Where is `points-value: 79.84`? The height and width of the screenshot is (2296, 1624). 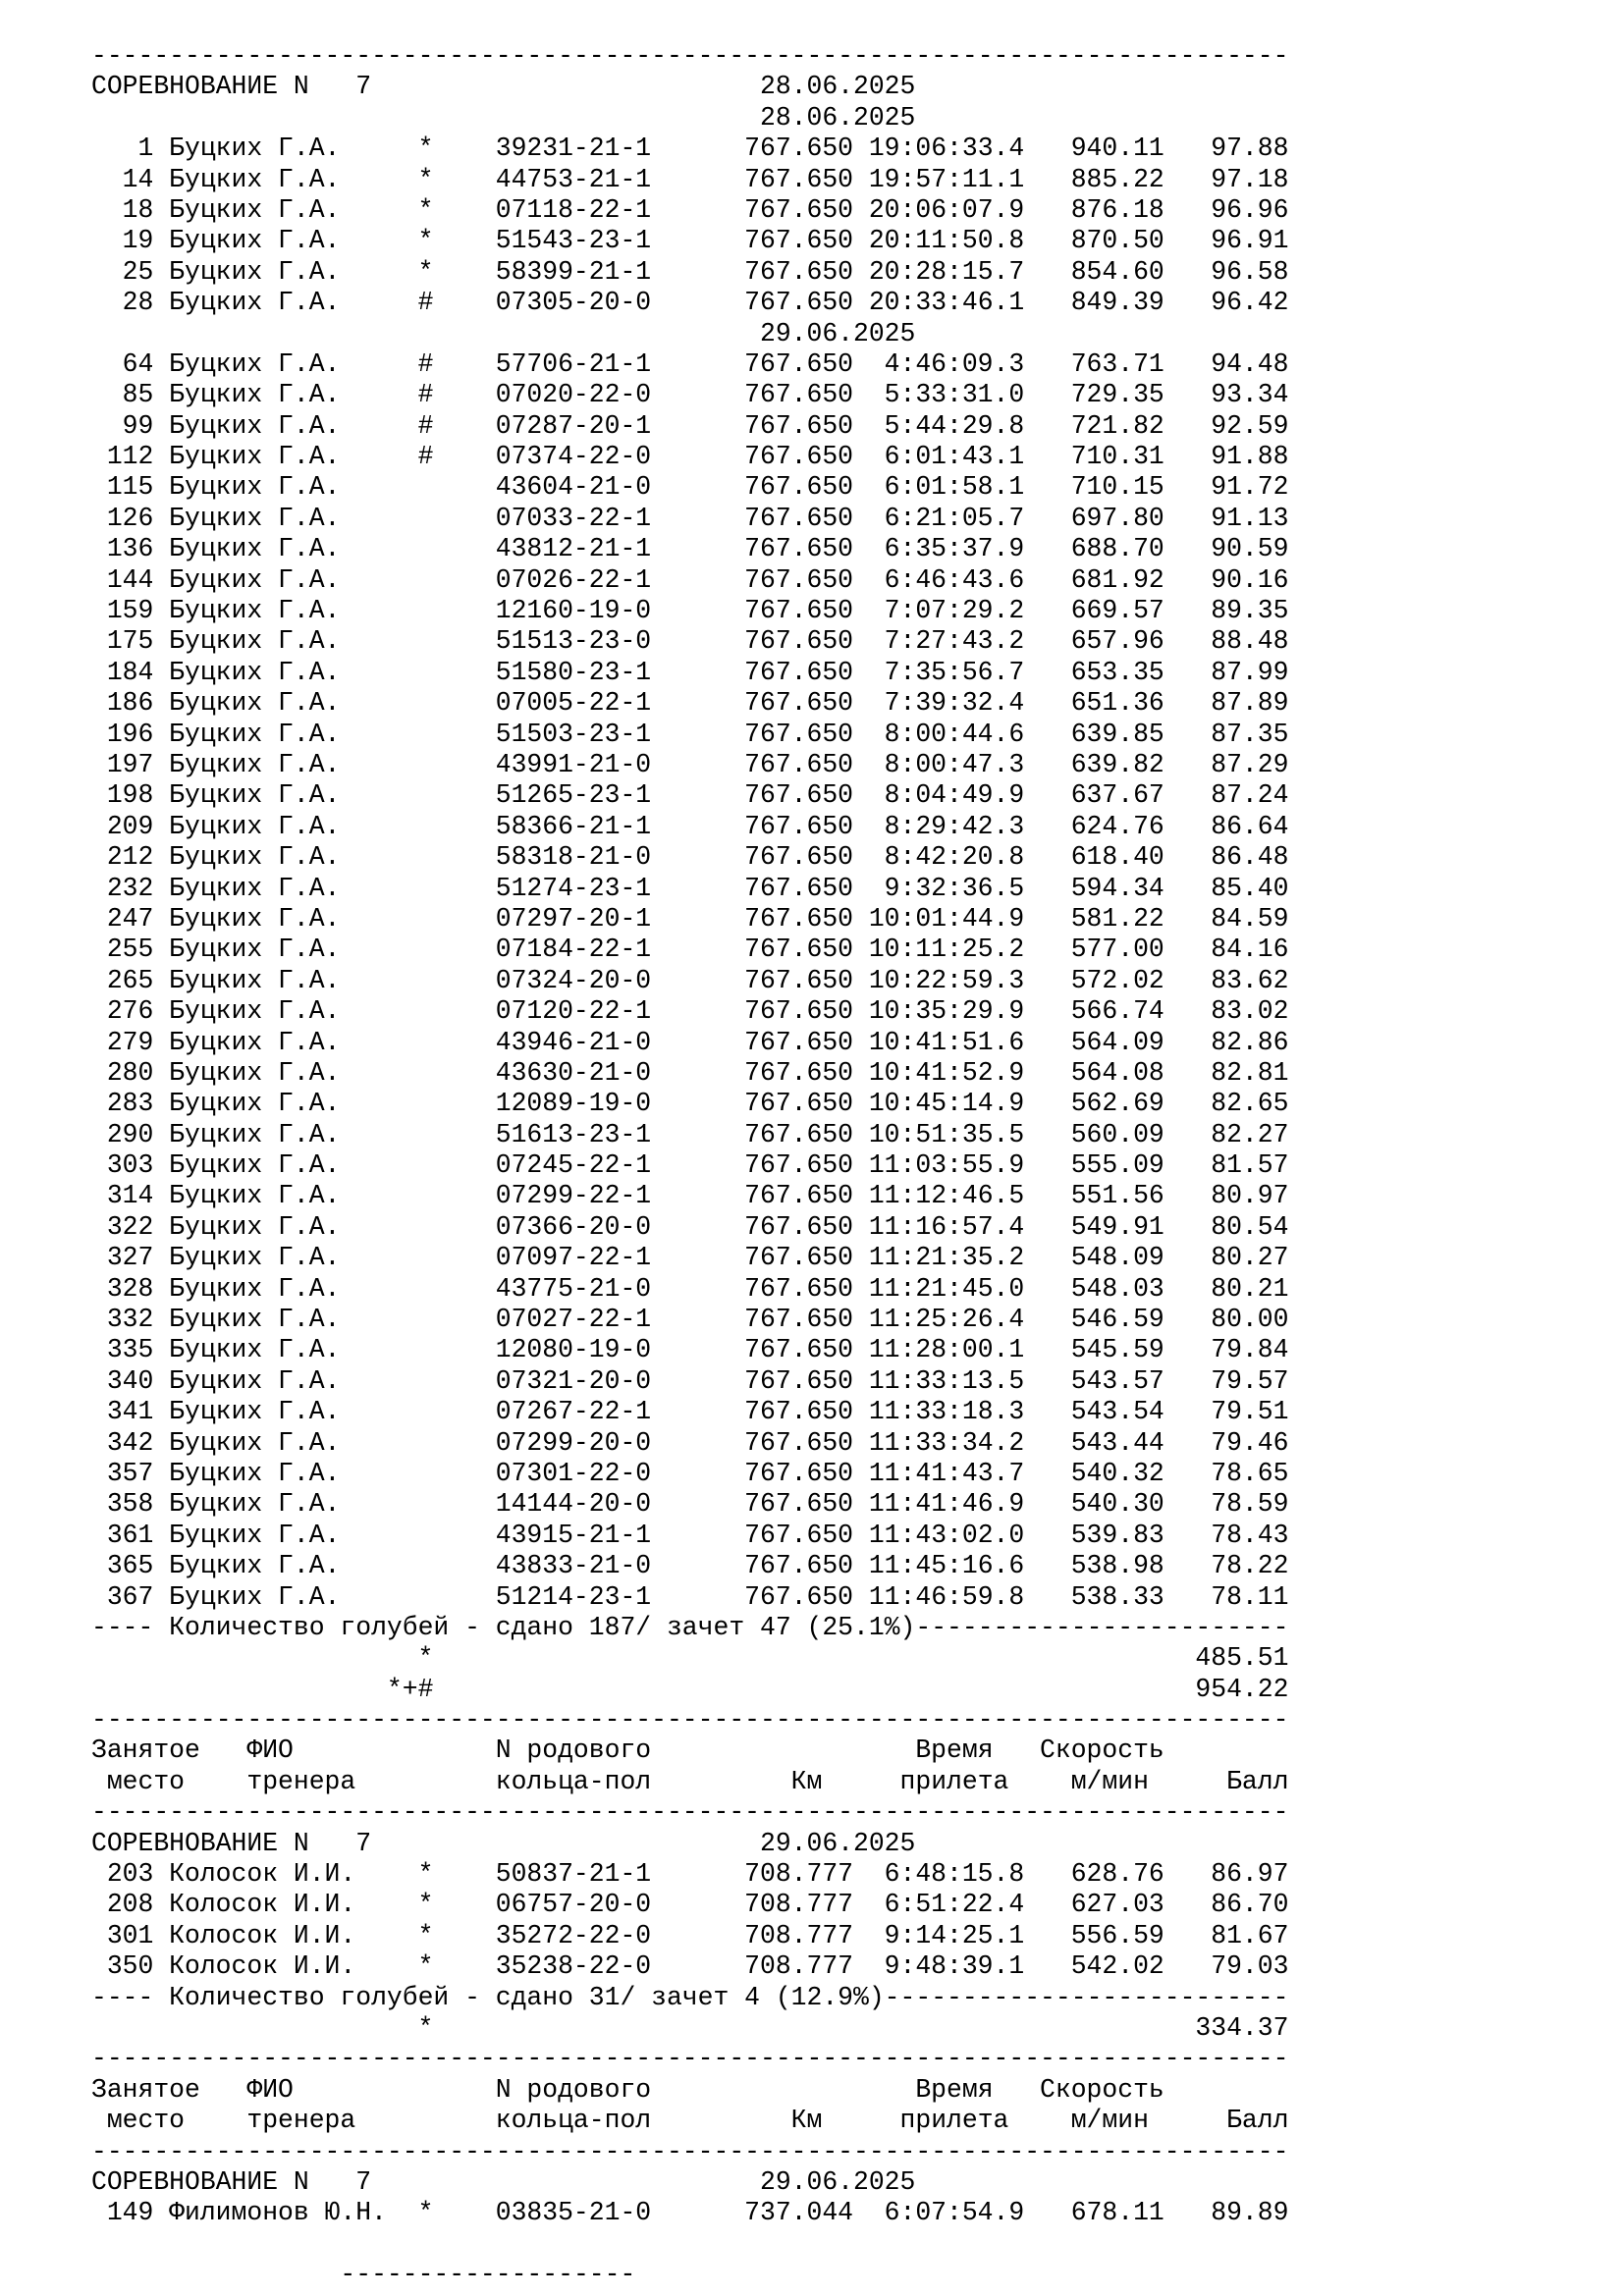 points-value: 79.84 is located at coordinates (1250, 1350).